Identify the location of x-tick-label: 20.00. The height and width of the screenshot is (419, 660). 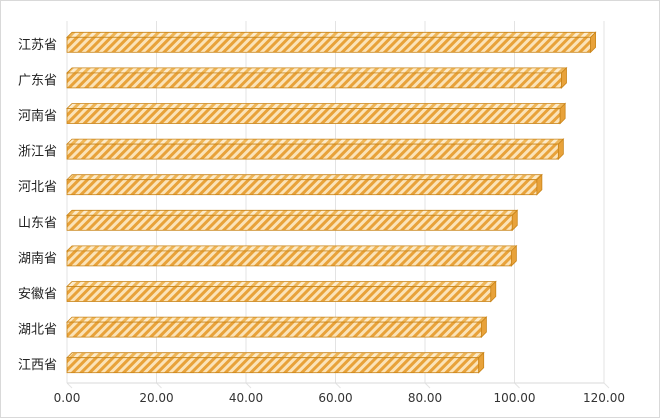
(156, 398).